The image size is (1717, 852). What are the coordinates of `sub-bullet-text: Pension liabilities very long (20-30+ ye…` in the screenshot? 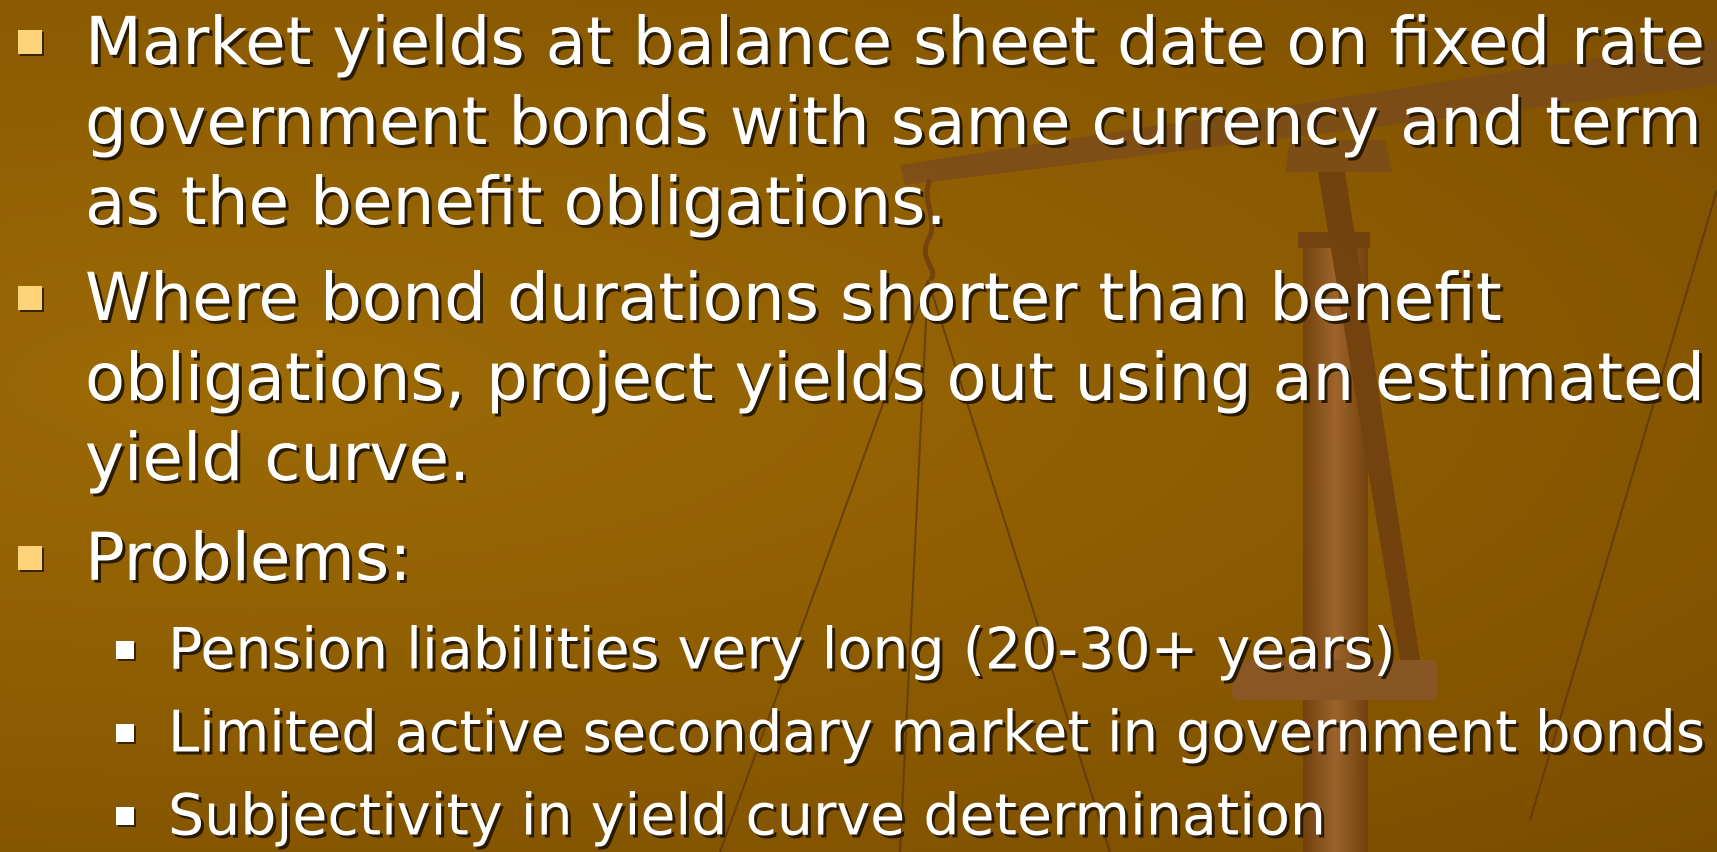 It's located at (782, 649).